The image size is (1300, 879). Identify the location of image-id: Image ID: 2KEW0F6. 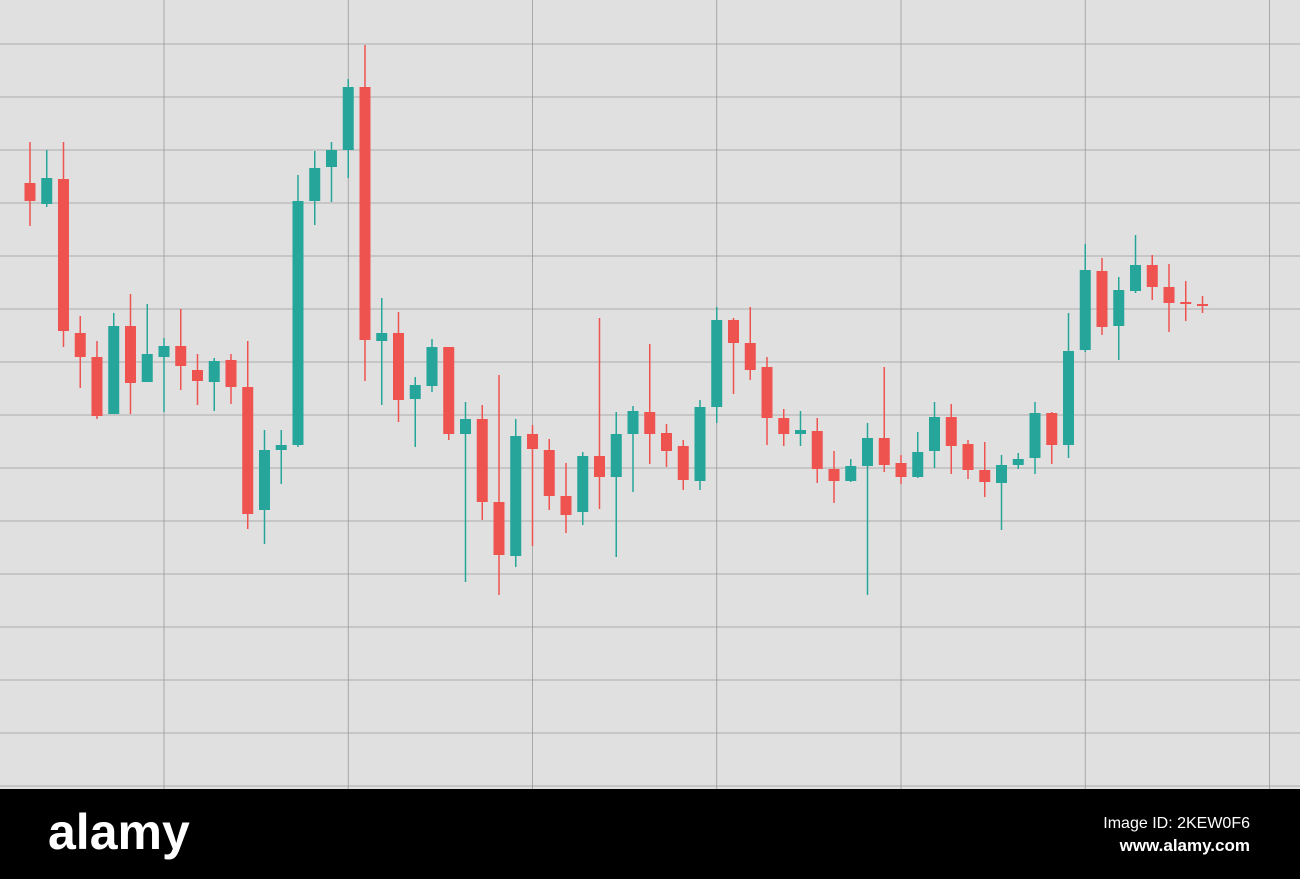
(1176, 823).